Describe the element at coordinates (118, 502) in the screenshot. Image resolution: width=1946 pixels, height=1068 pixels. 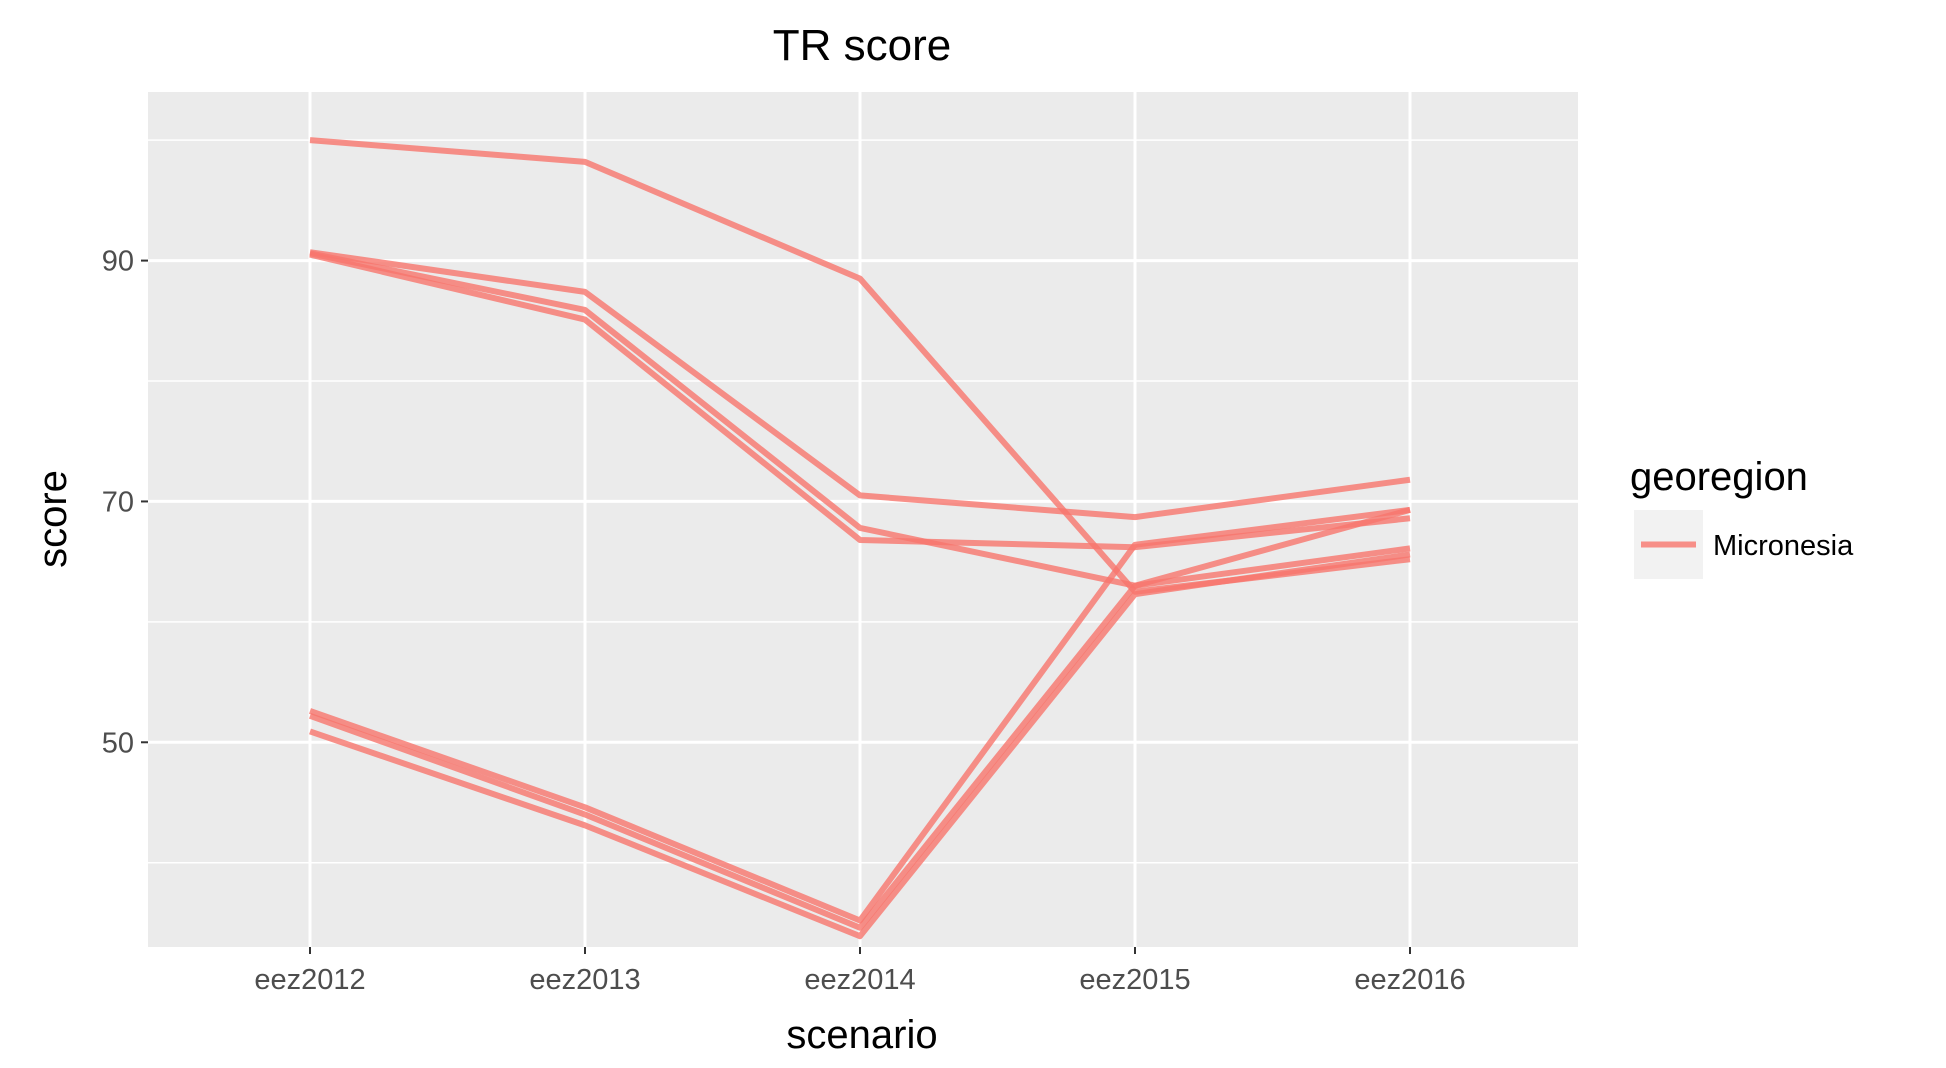
I see `y-tick-label-1: 70` at that location.